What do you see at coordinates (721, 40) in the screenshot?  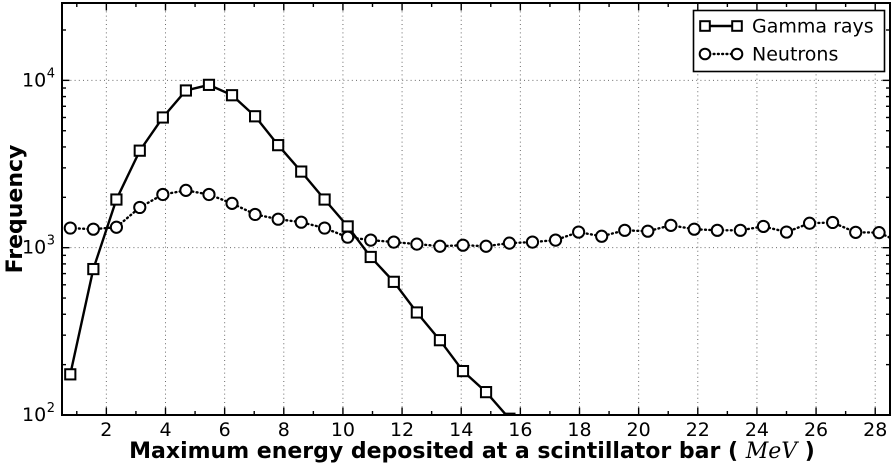 I see `legend-samples` at bounding box center [721, 40].